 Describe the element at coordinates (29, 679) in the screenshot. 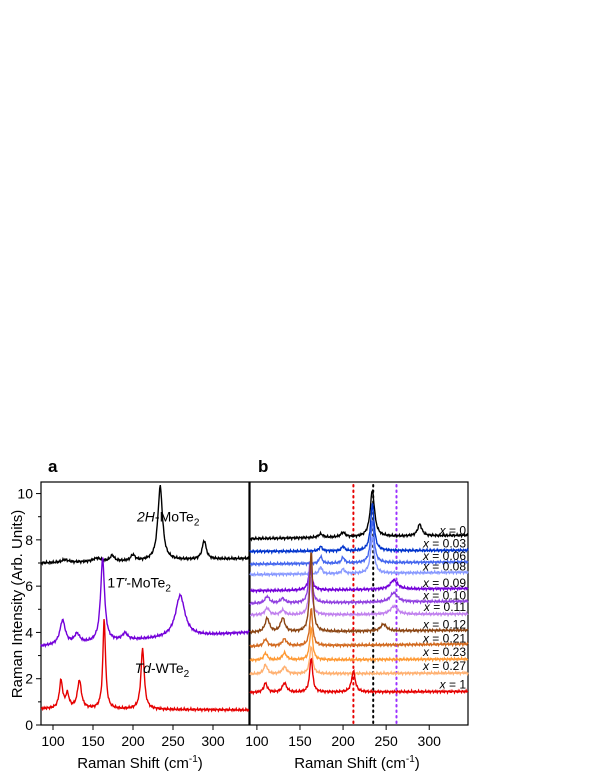

I see `y-tick-label: 2` at that location.